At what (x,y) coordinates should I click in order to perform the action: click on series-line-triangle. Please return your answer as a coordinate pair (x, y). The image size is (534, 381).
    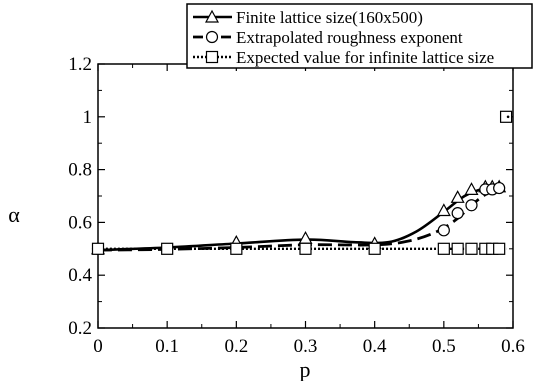
    Looking at the image, I should click on (298, 218).